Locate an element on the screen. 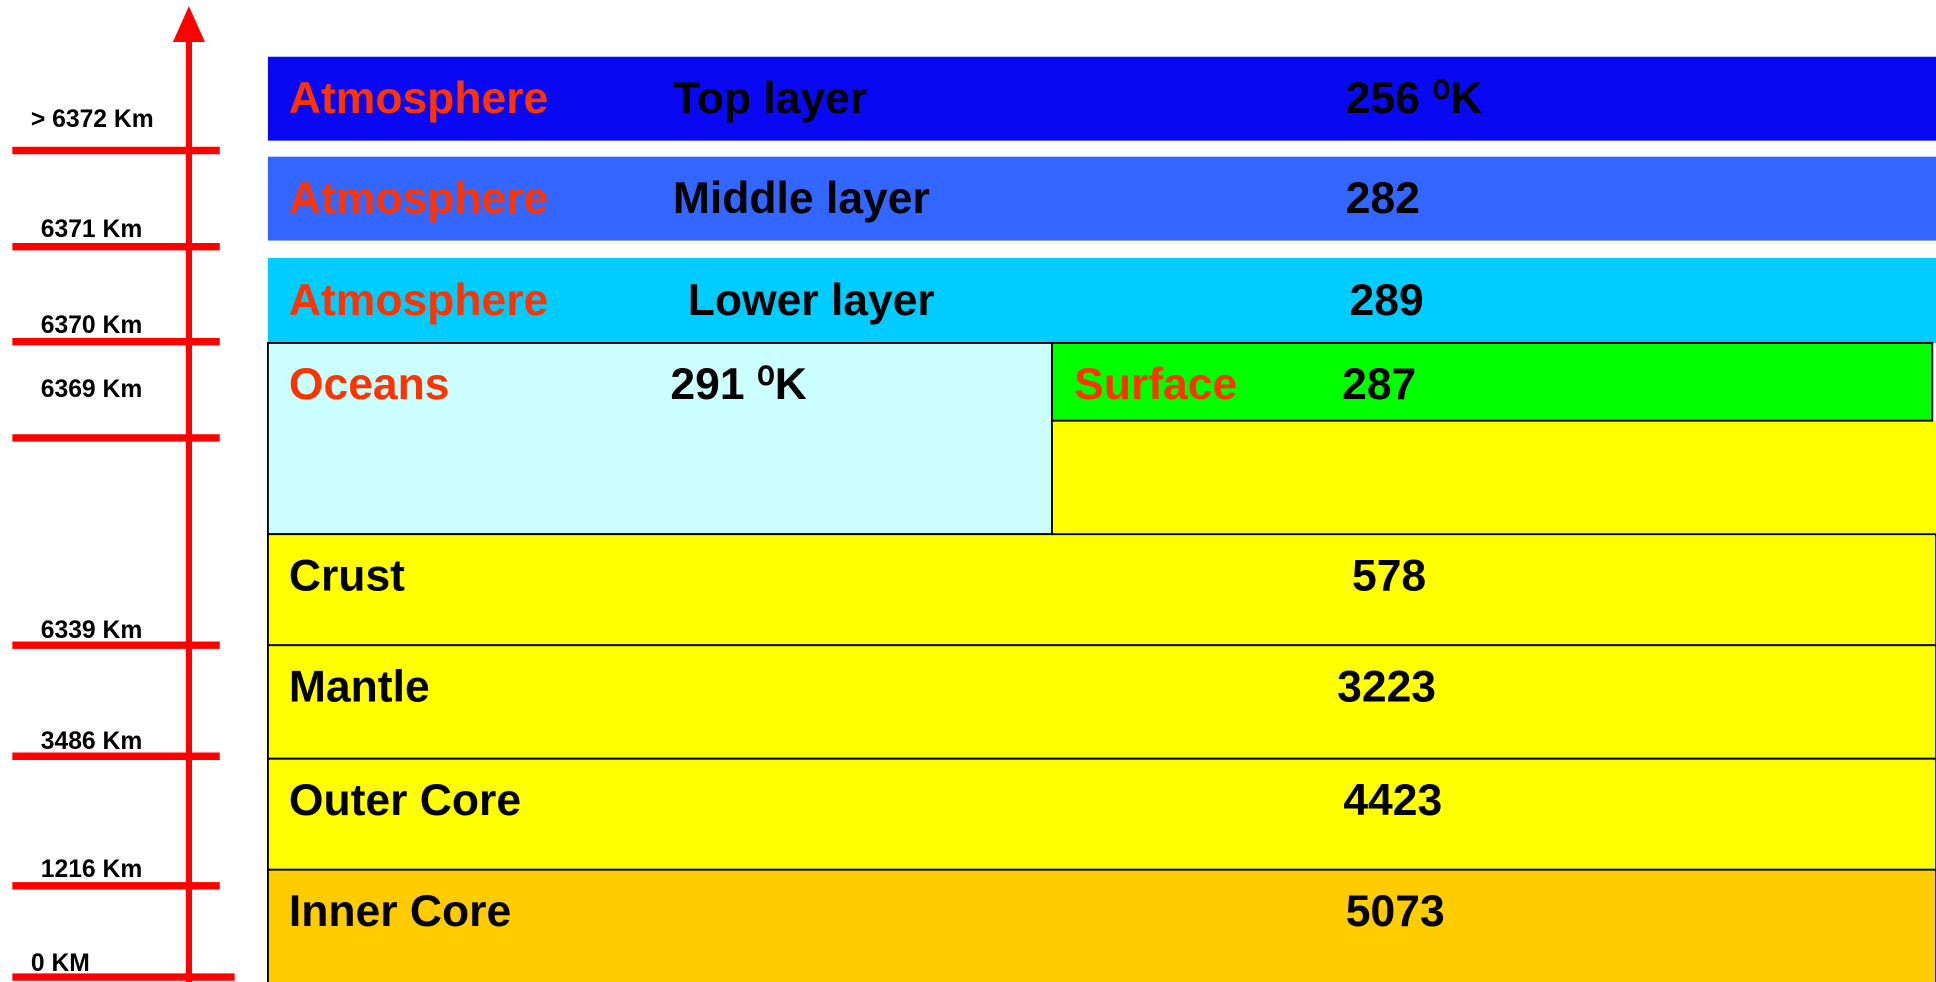  middle-layer-band is located at coordinates (1101, 198).